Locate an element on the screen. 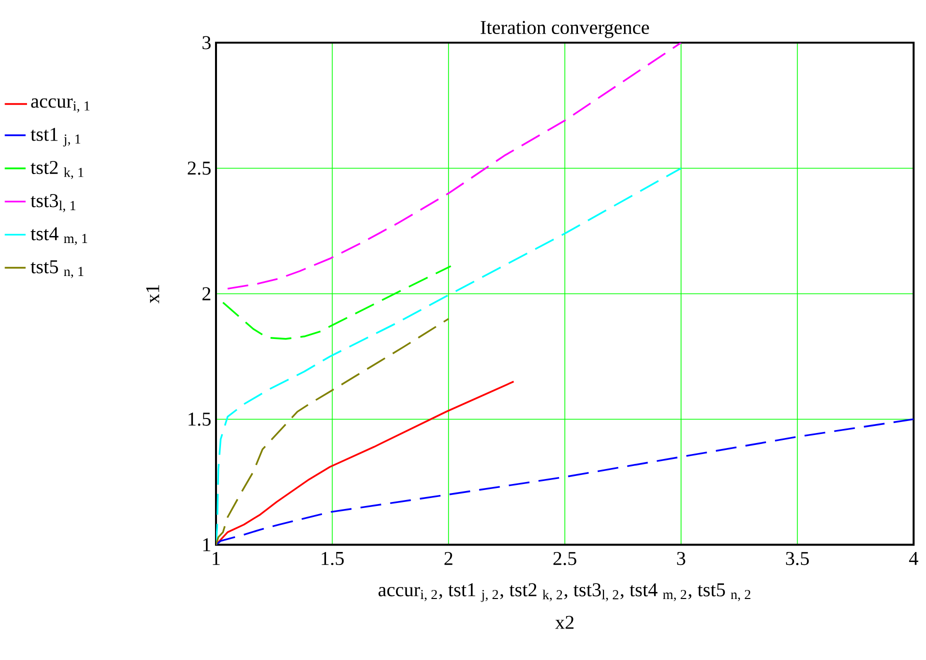 The image size is (926, 660). x-tick-label: 2 is located at coordinates (448, 558).